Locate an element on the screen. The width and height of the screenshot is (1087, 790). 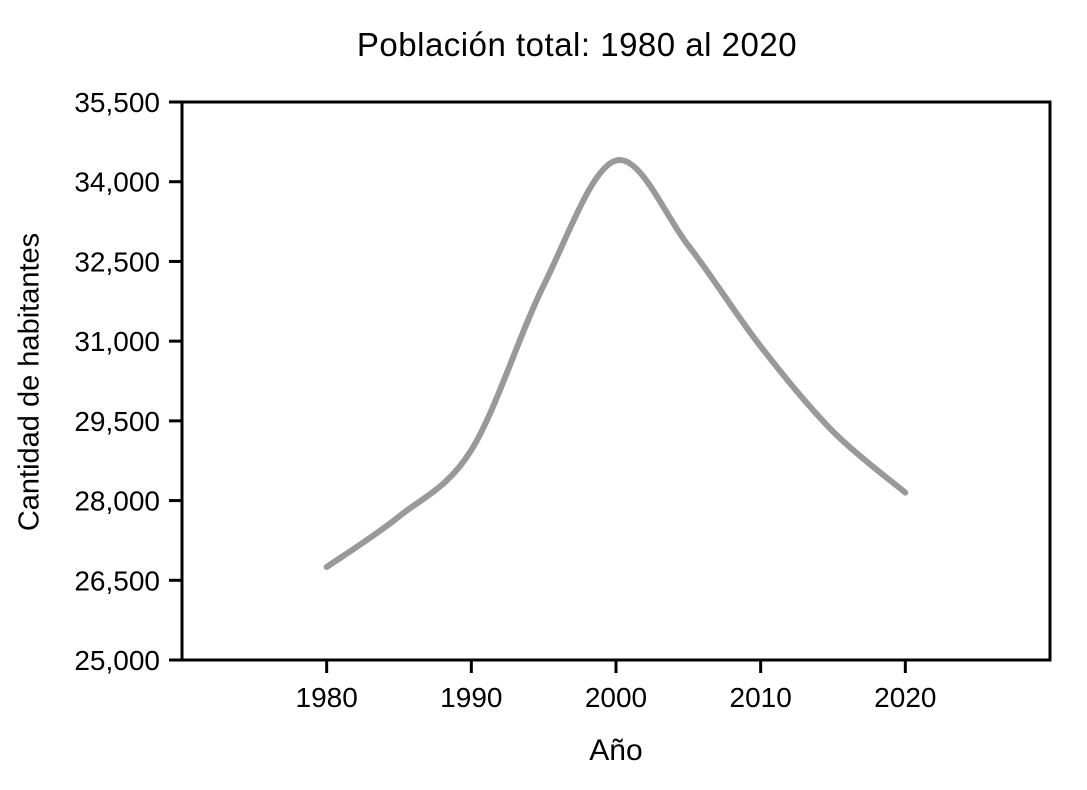
y-tick-label: 25,000 is located at coordinates (117, 660).